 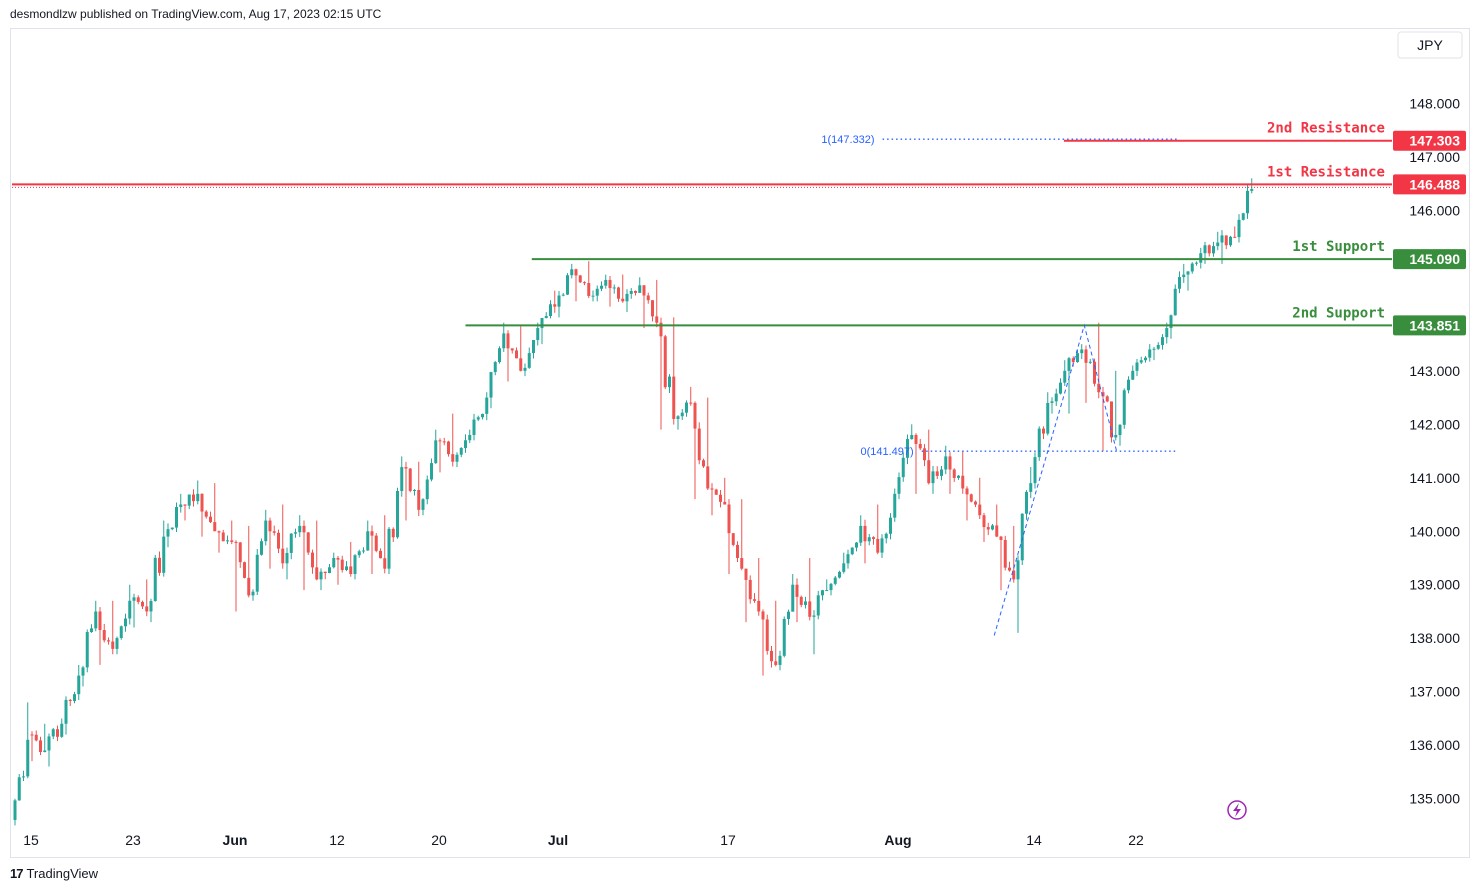 I want to click on time-tick: 14, so click(x=1034, y=840).